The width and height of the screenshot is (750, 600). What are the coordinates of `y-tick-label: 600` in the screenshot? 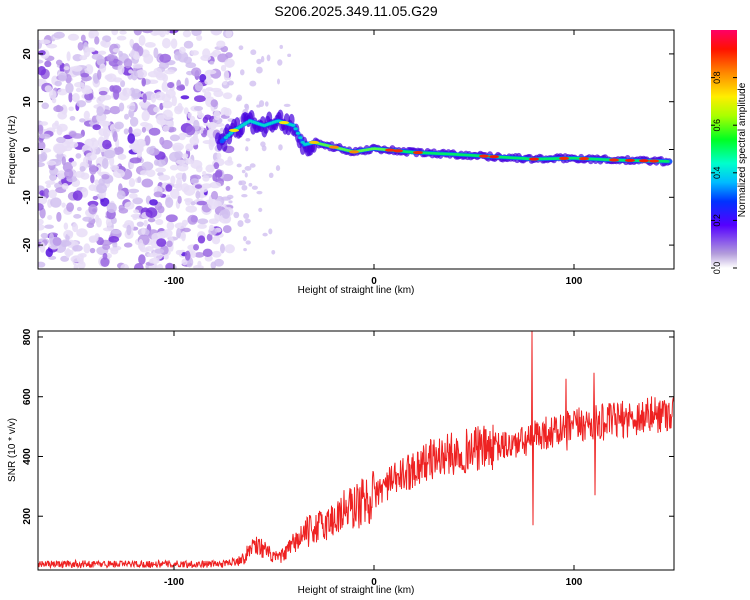 It's located at (27, 396).